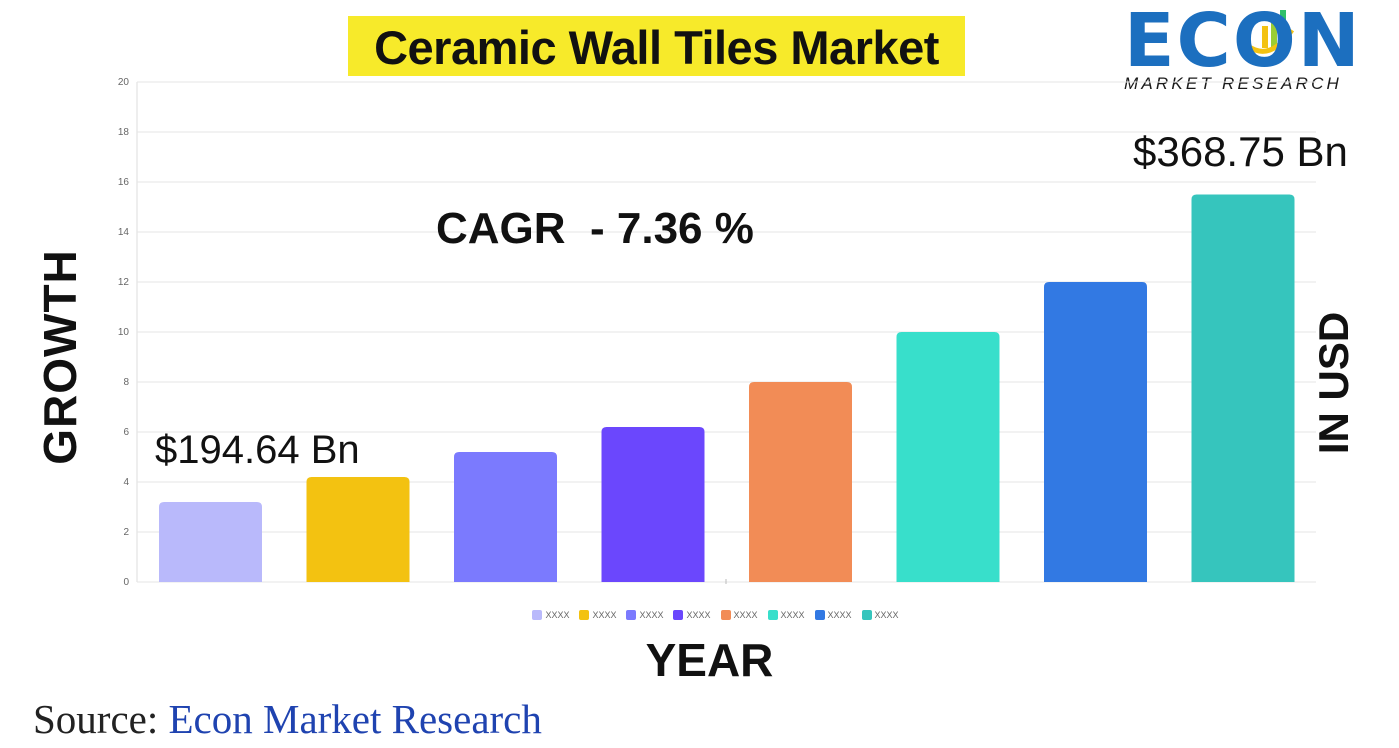 This screenshot has width=1399, height=748. What do you see at coordinates (124, 82) in the screenshot?
I see `y-tick-label: 20` at bounding box center [124, 82].